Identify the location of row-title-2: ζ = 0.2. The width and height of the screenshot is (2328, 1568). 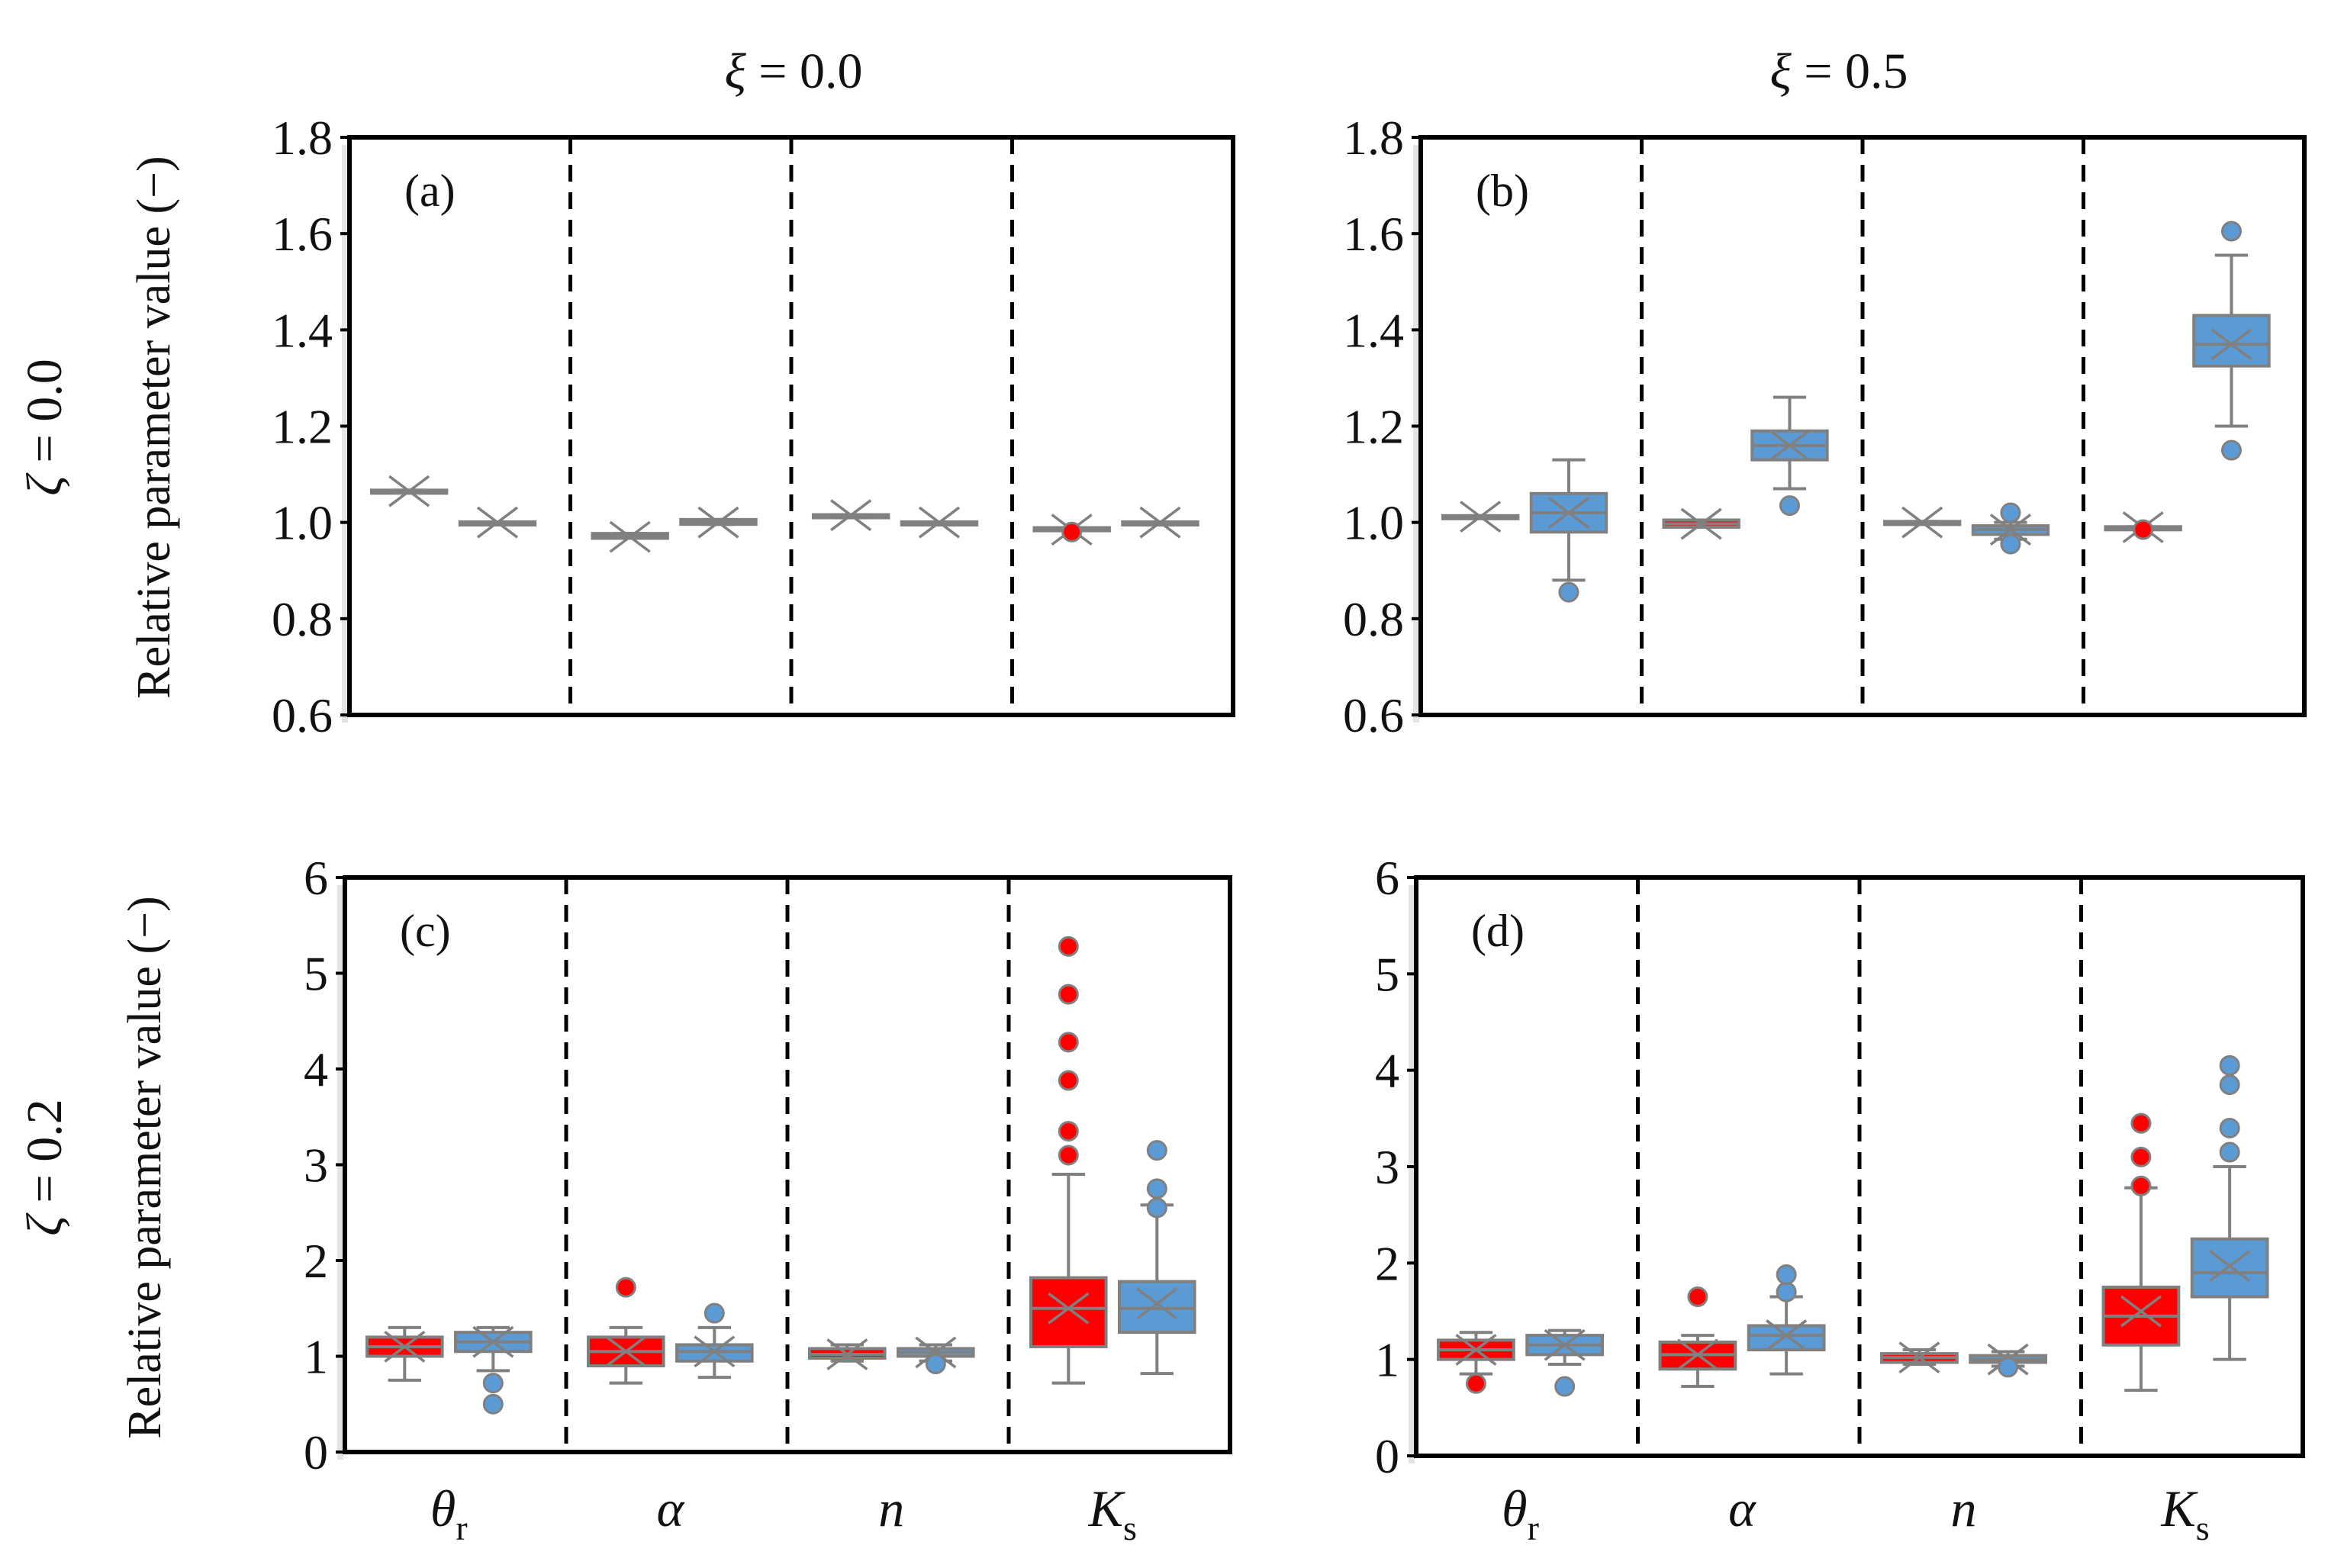
(45, 1167).